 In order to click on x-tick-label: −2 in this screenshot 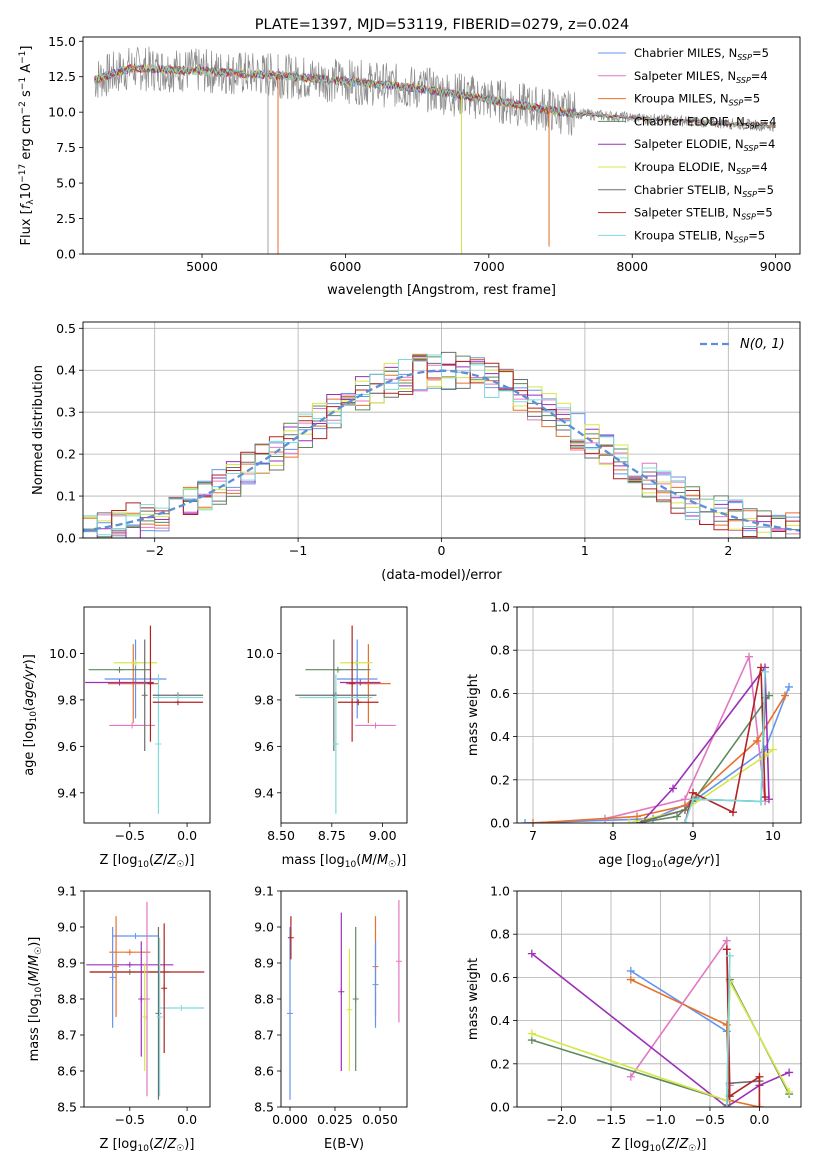, I will do `click(154, 550)`.